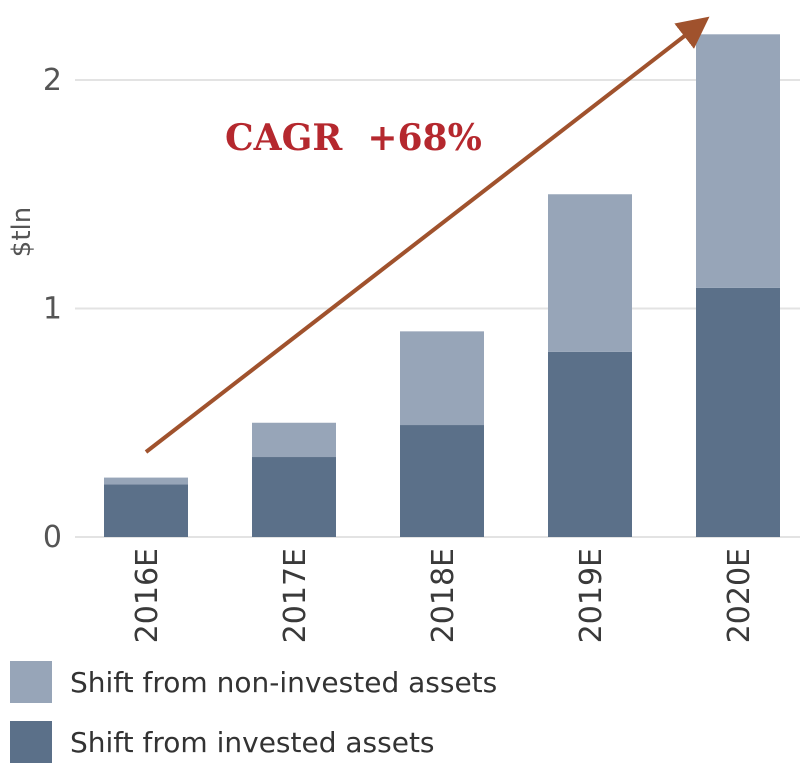 Image resolution: width=800 pixels, height=779 pixels. I want to click on legend-swatch-invested, so click(31, 742).